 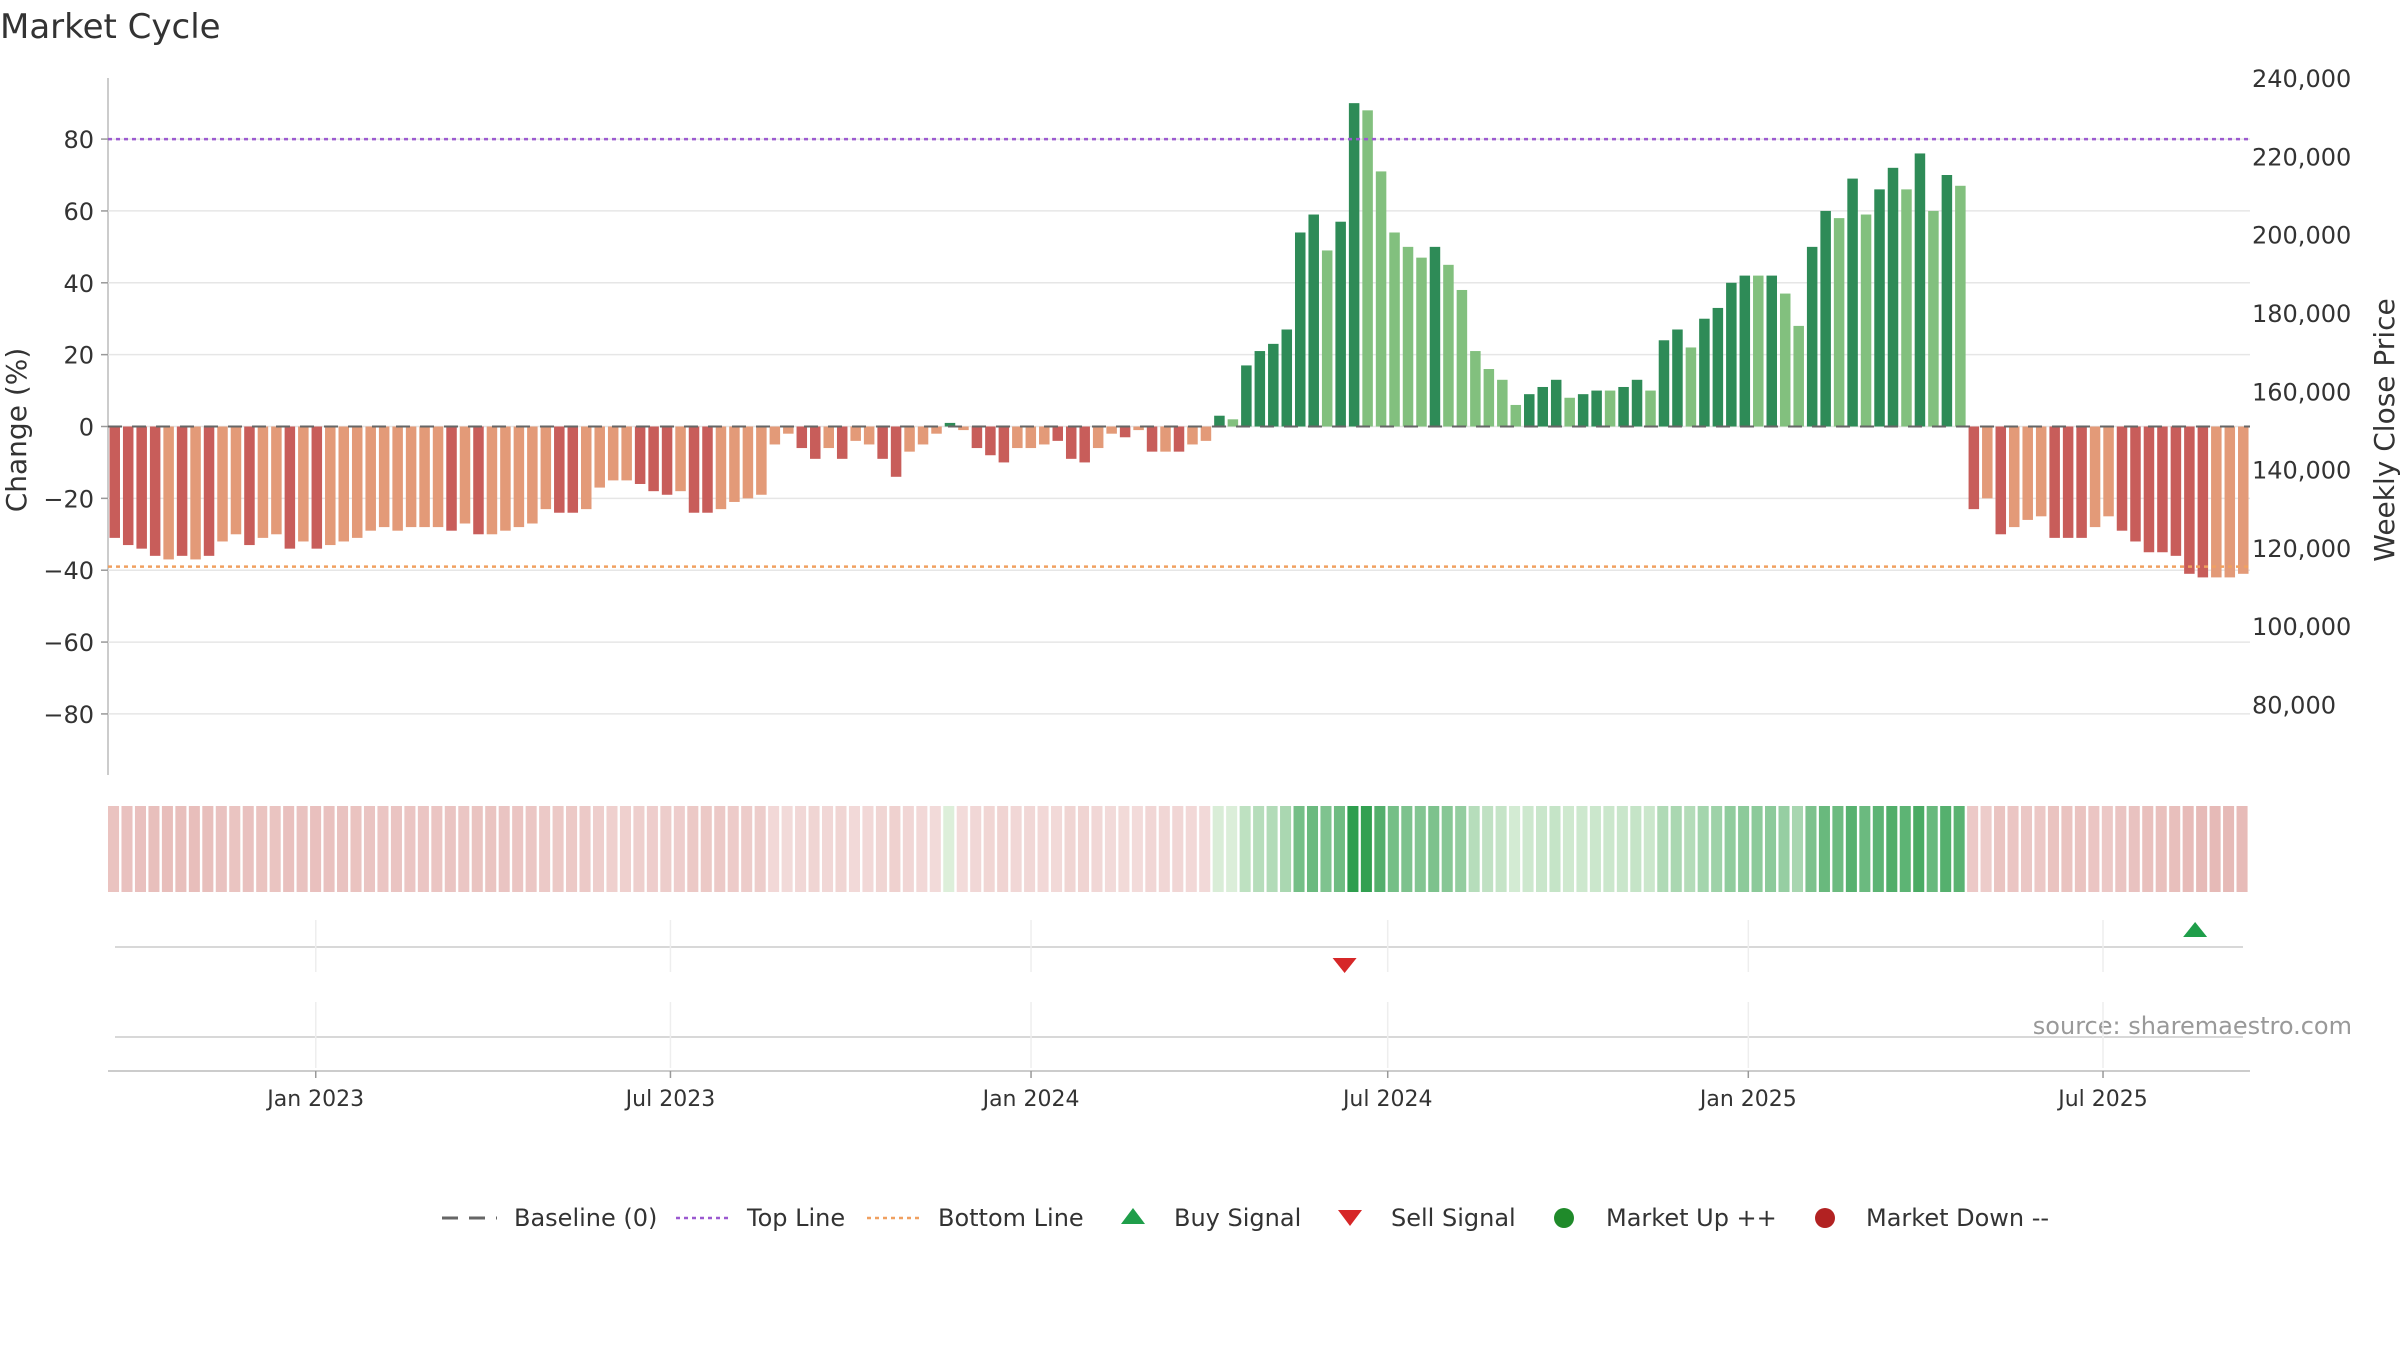 I want to click on right-tick-label: 240,000, so click(x=2301, y=79).